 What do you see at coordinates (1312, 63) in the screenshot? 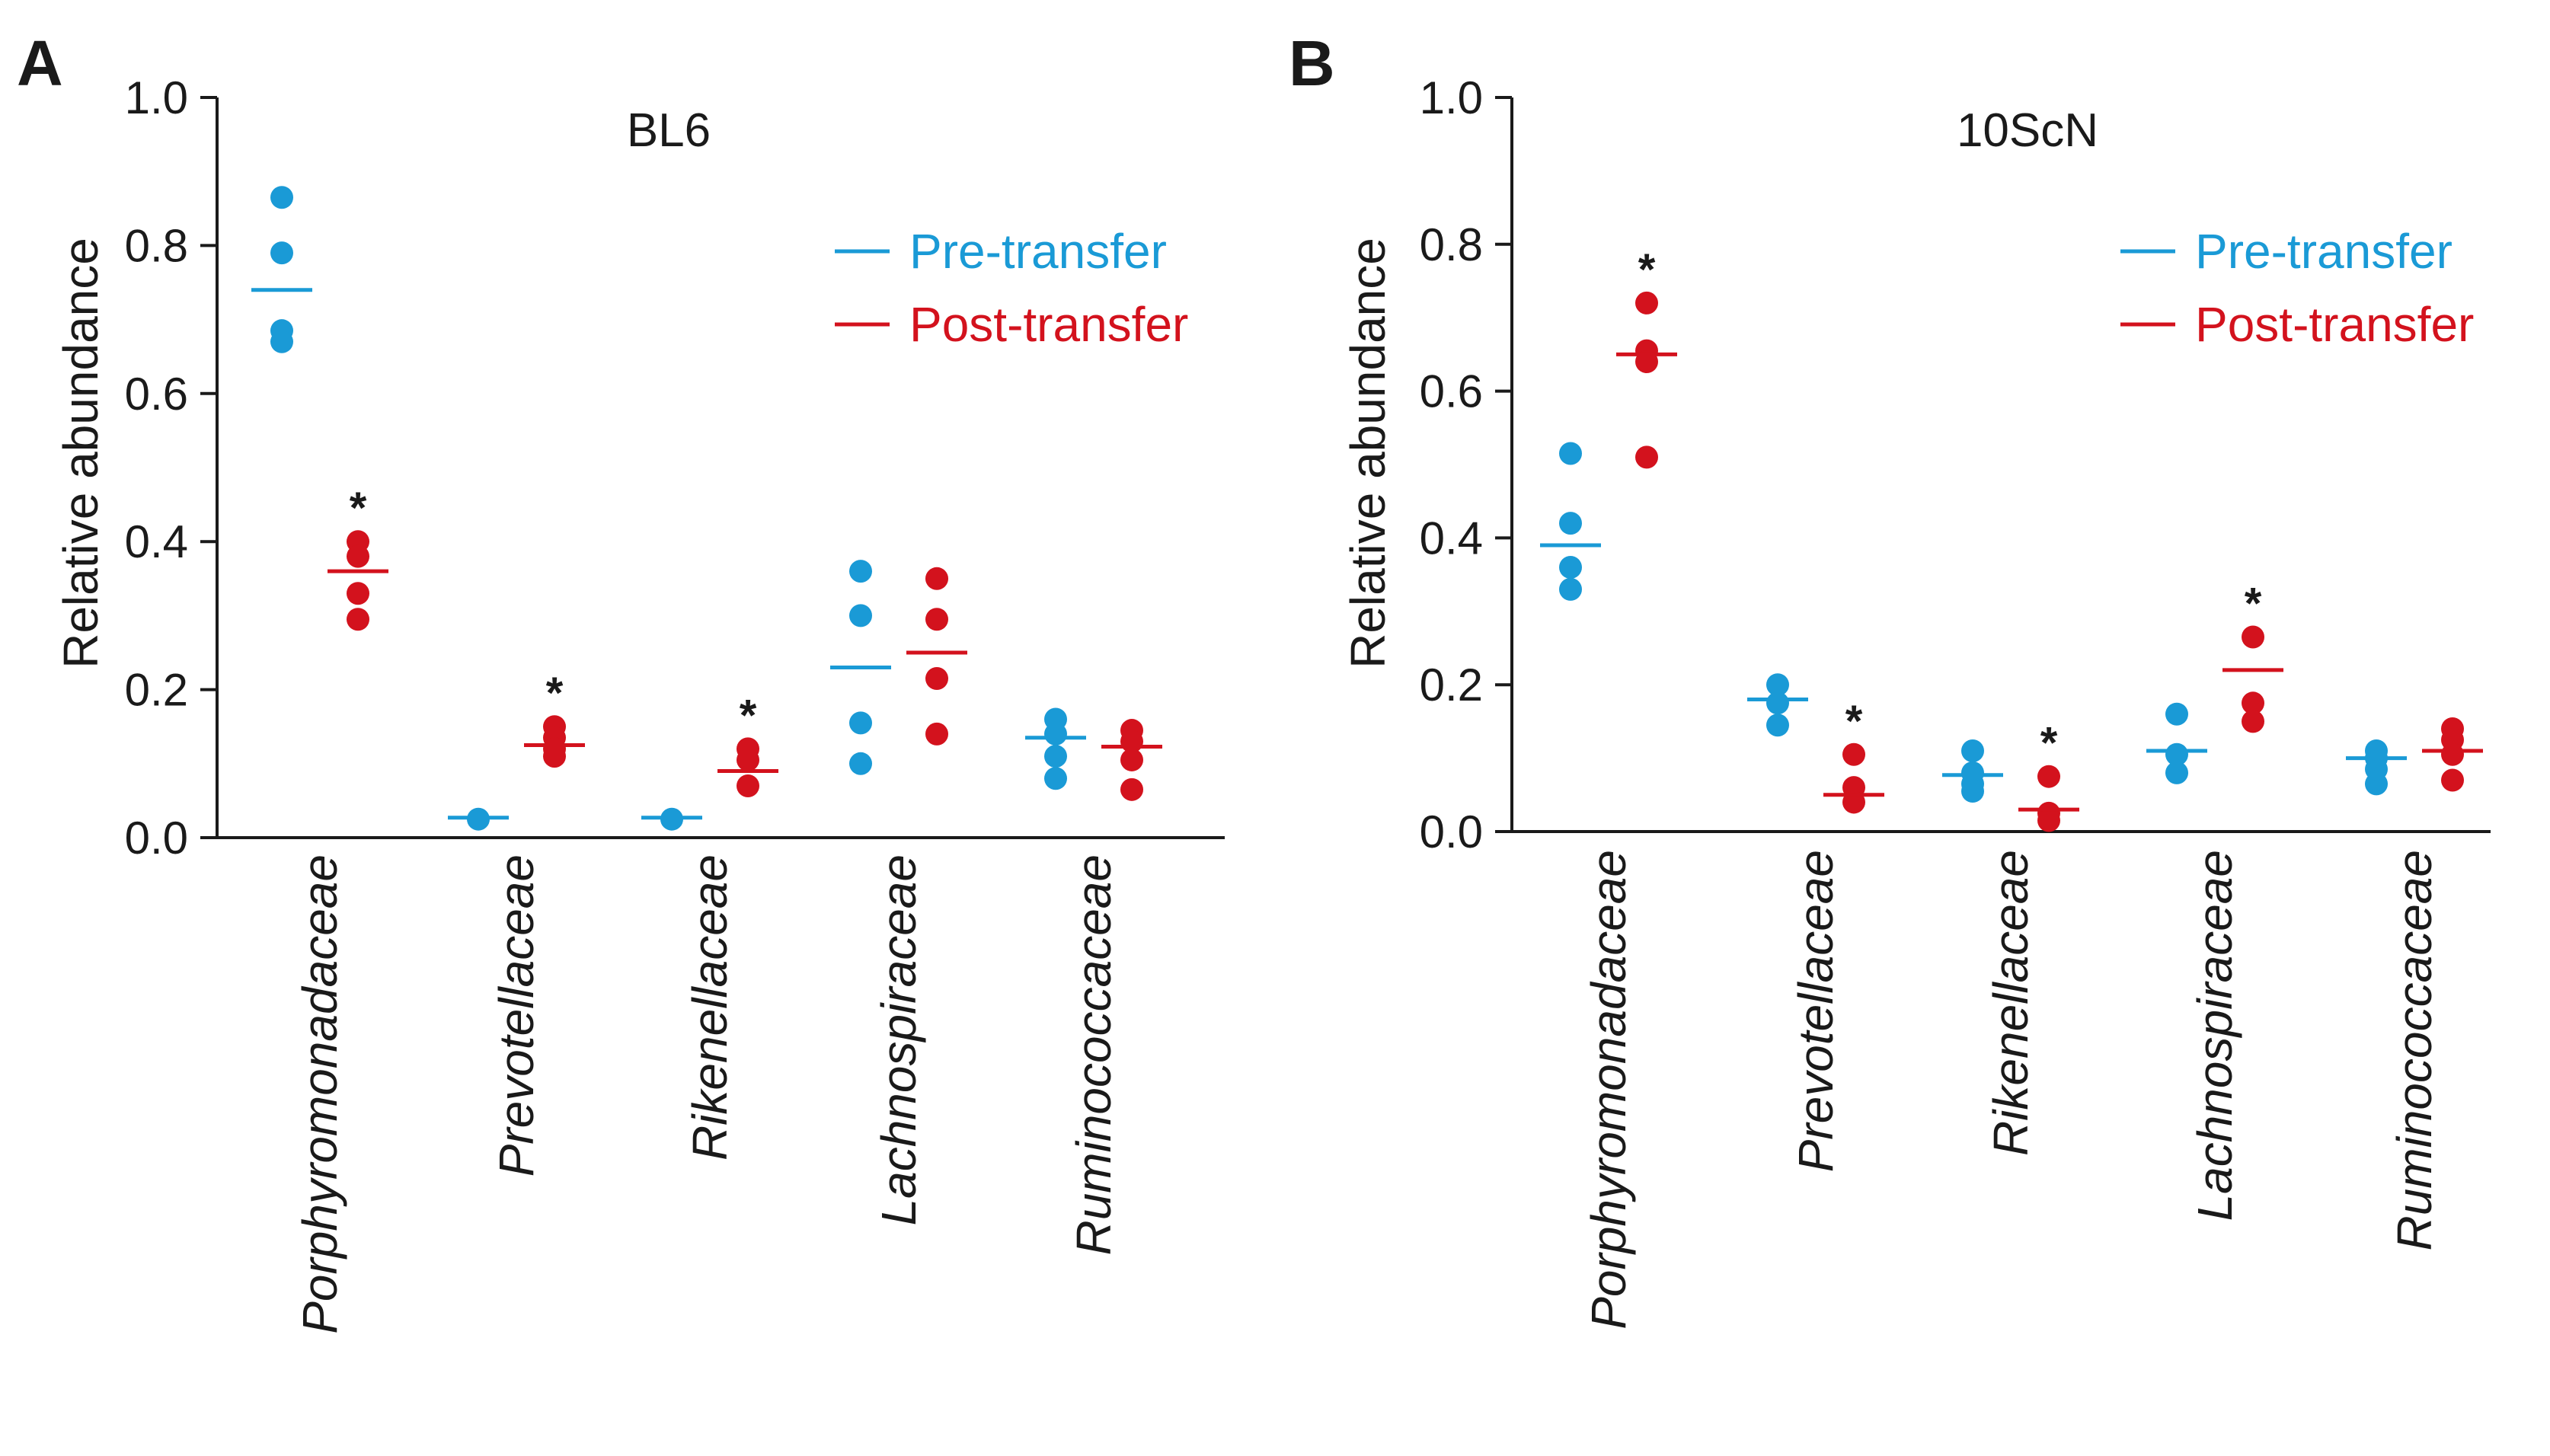
I see `panel-letter: B` at bounding box center [1312, 63].